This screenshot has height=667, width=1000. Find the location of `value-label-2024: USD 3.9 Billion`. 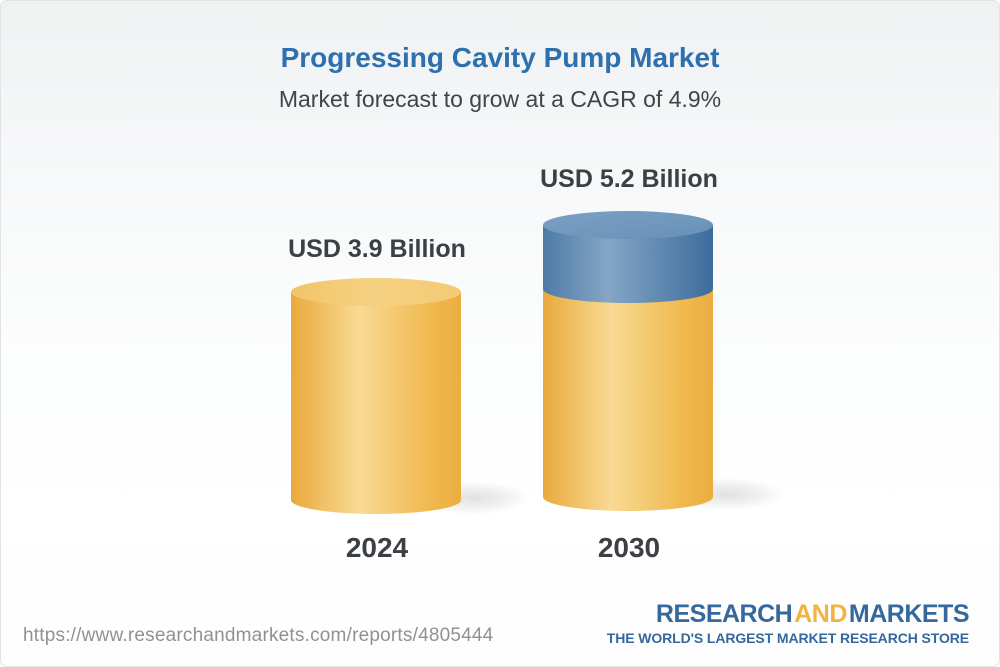

value-label-2024: USD 3.9 Billion is located at coordinates (377, 249).